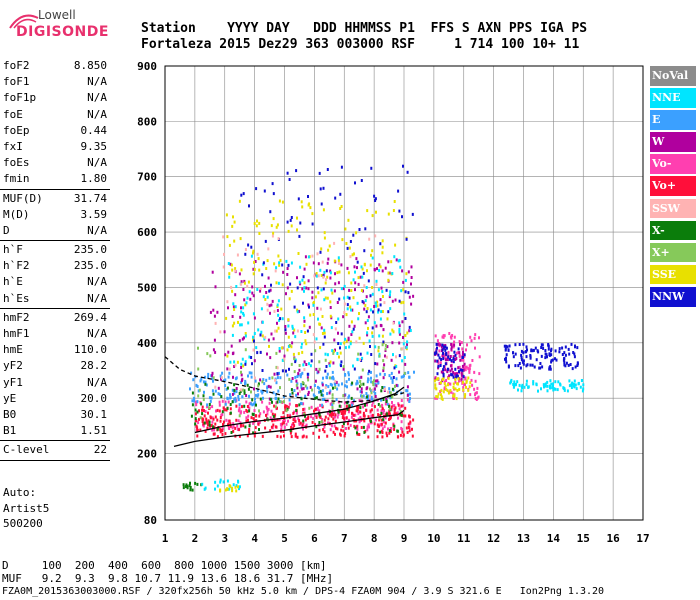 The image size is (700, 600). Describe the element at coordinates (673, 164) in the screenshot. I see `legend-item-vo-minus: Vo-` at that location.